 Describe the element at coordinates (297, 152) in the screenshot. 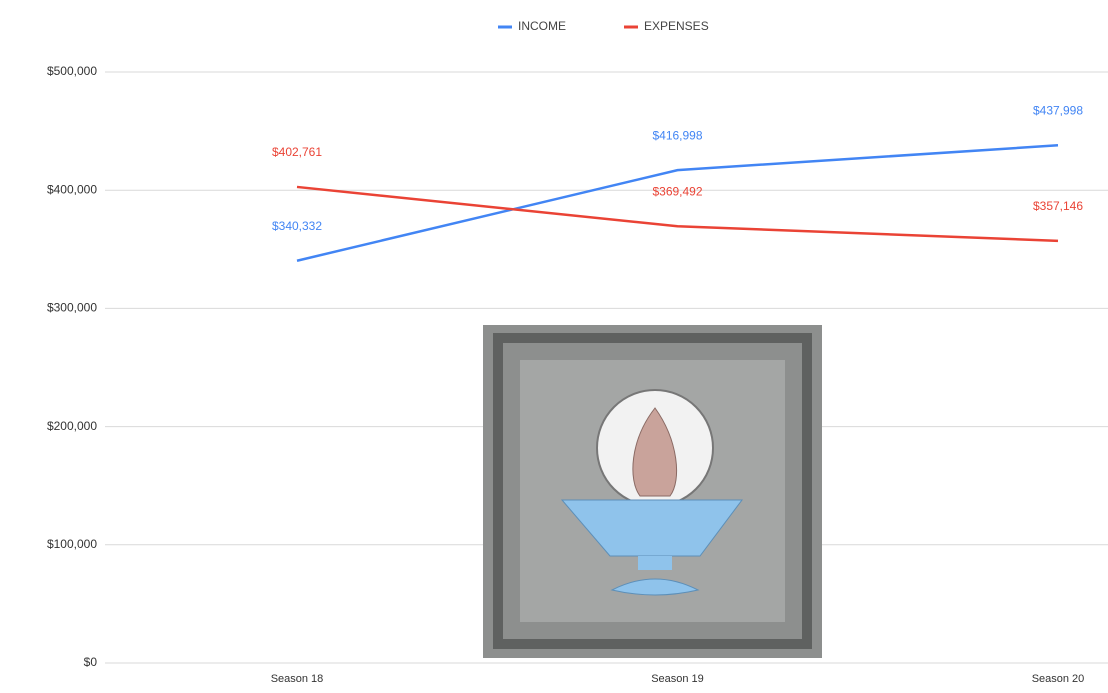

I see `value-label: $402,761` at that location.